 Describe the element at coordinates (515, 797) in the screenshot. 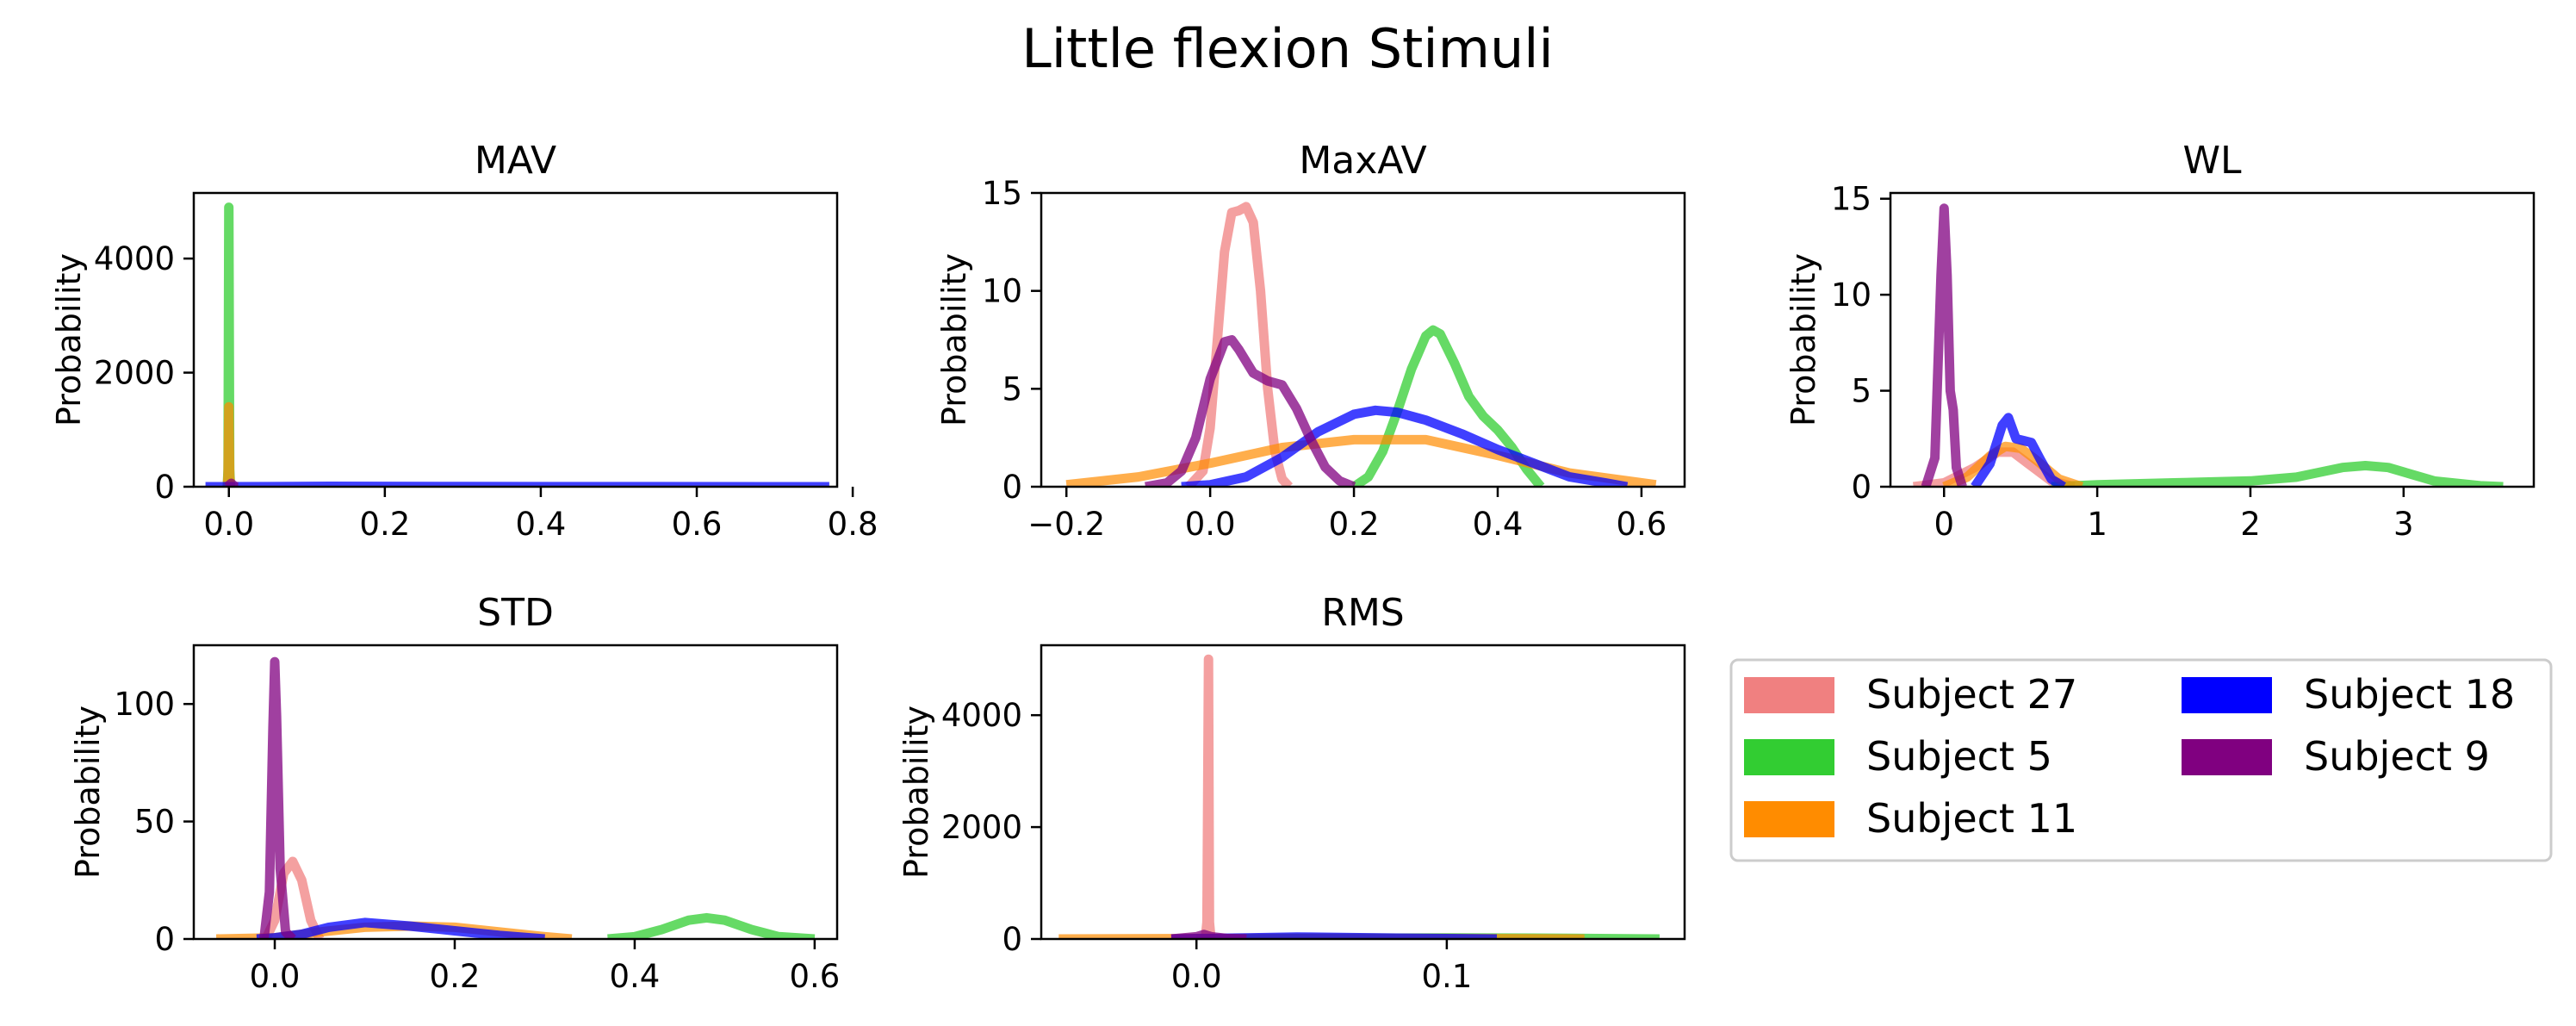

I see `std-series-group` at that location.